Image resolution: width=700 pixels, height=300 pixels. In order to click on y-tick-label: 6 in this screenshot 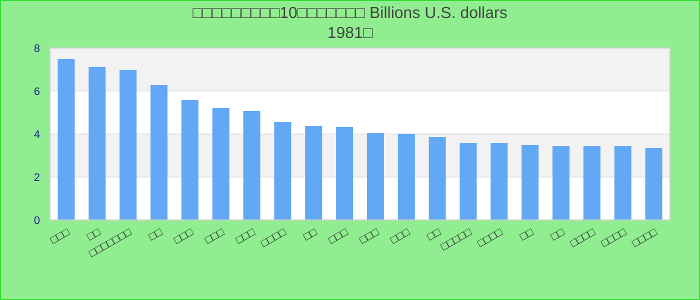, I will do `click(37, 92)`.